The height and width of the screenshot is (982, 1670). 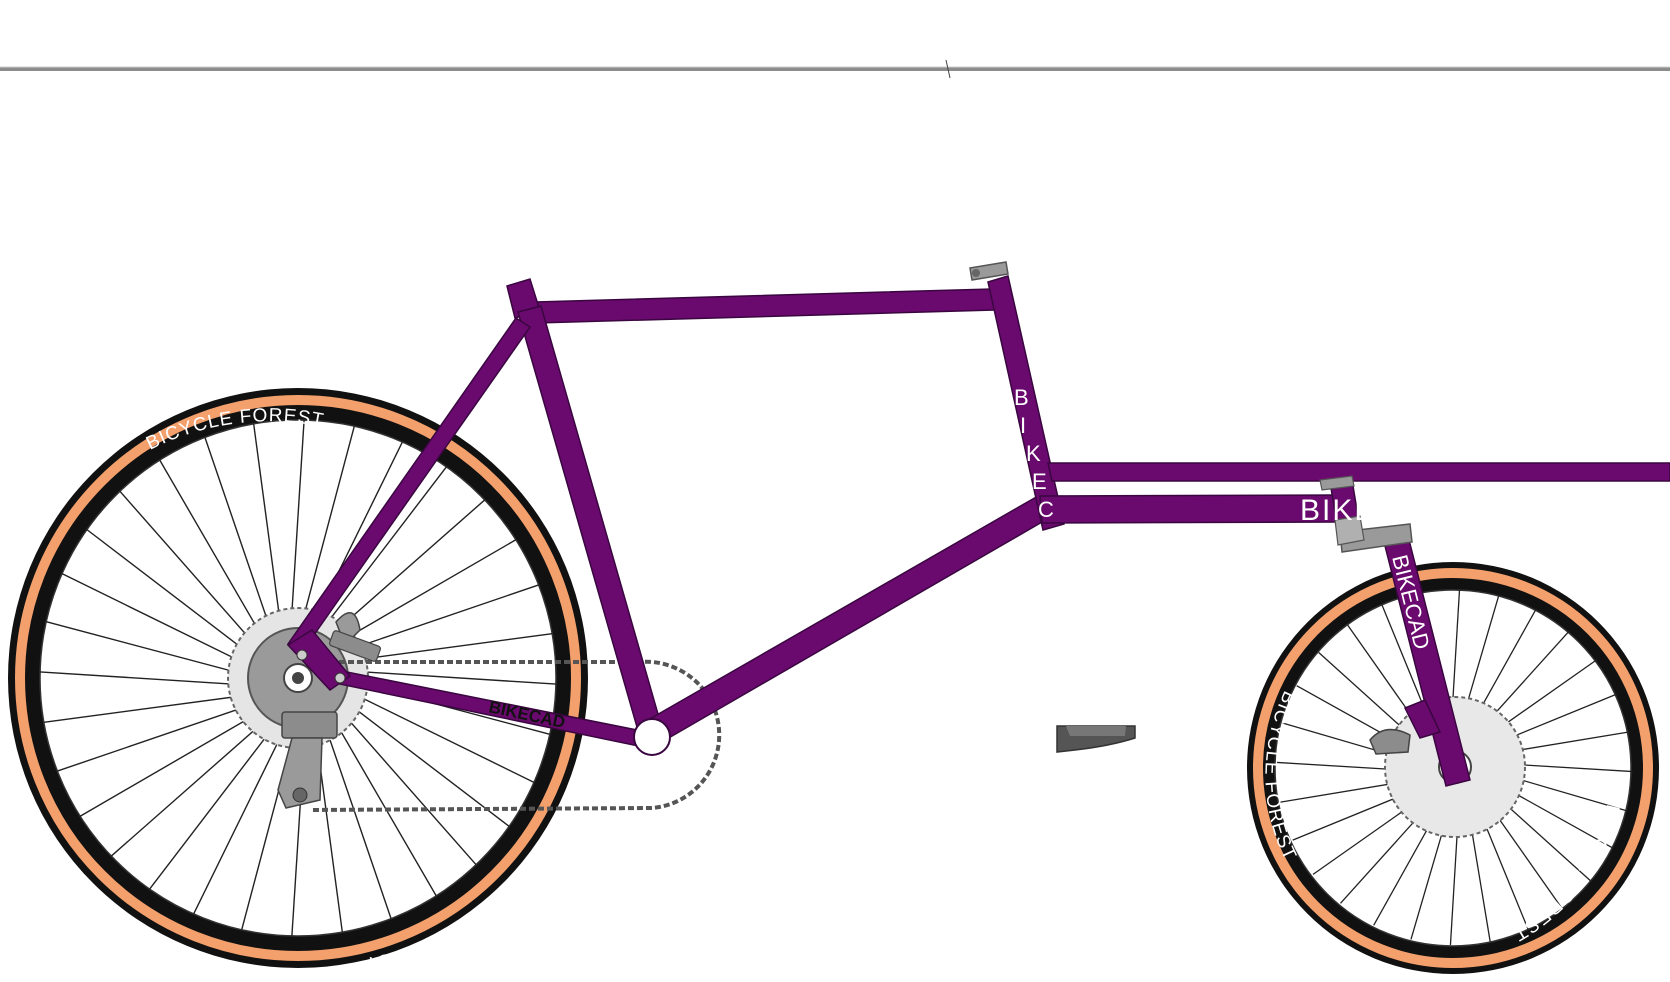 What do you see at coordinates (989, 271) in the screenshot?
I see `seatpost-clamp` at bounding box center [989, 271].